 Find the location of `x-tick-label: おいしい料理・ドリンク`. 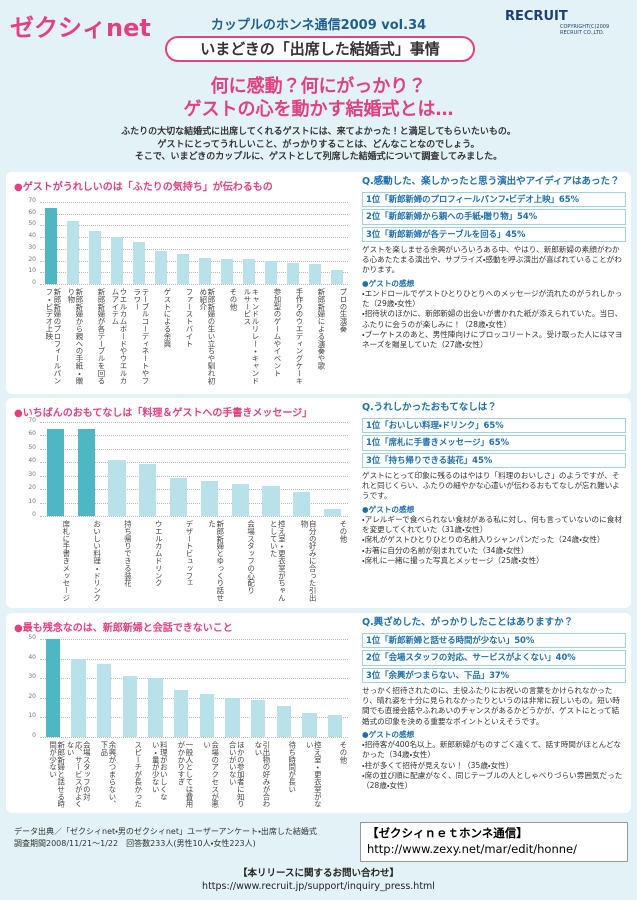

x-tick-label: おいしい料理・ドリンク is located at coordinates (96, 561).